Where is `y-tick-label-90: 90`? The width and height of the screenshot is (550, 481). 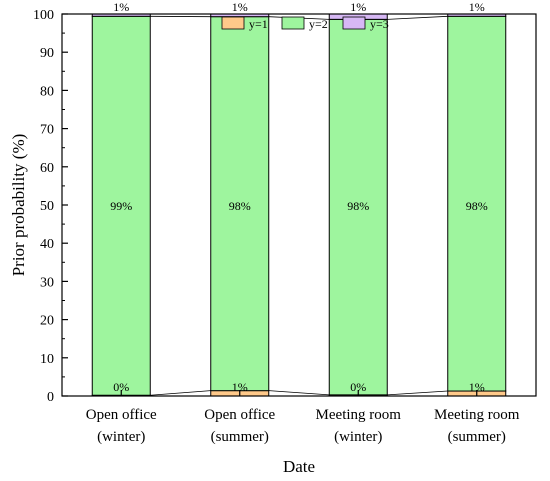
y-tick-label-90: 90 is located at coordinates (47, 53).